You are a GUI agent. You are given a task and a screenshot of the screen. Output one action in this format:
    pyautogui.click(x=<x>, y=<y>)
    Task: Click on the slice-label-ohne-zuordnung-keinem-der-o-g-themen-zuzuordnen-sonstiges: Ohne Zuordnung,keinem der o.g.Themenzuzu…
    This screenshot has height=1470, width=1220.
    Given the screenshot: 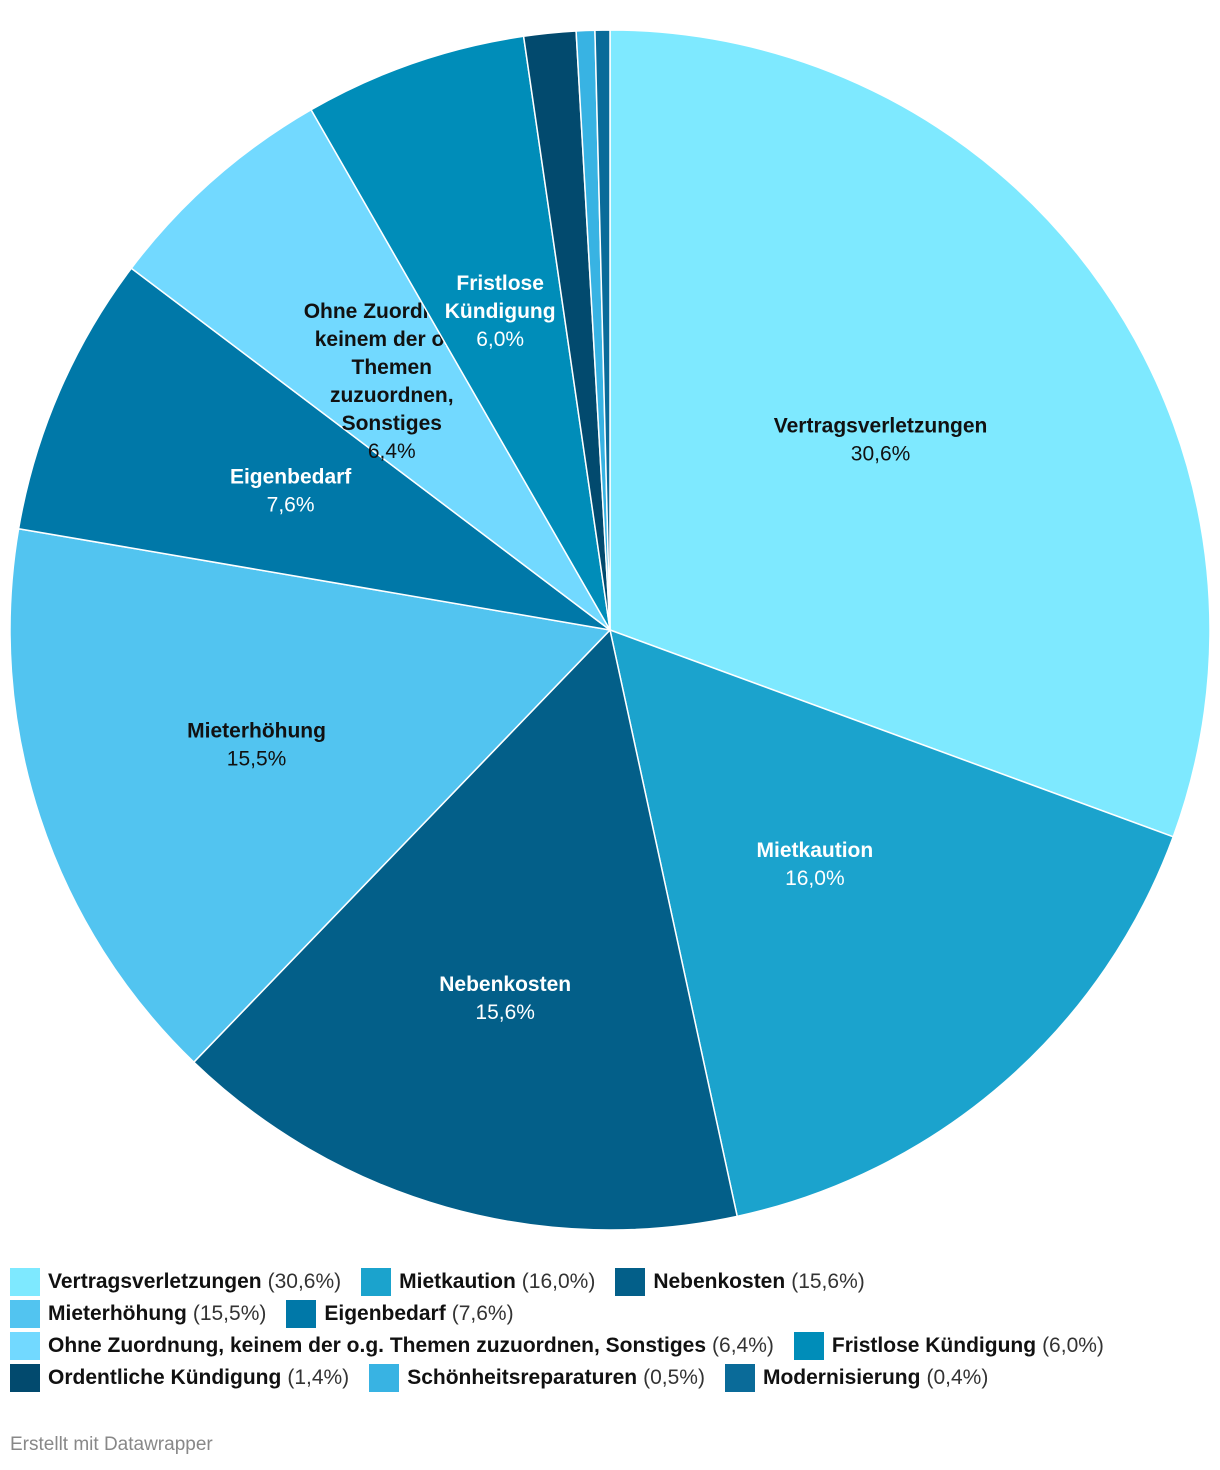 What is the action you would take?
    pyautogui.click(x=392, y=381)
    